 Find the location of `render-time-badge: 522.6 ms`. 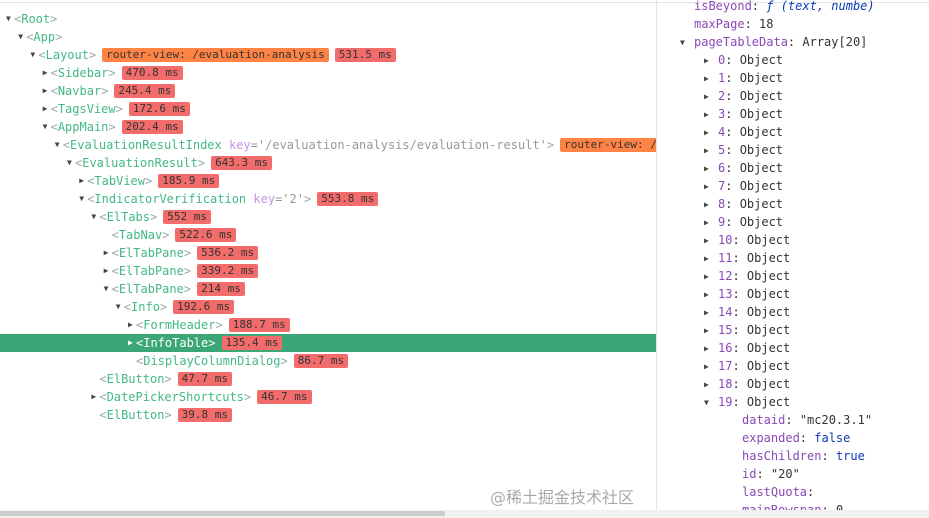

render-time-badge: 522.6 ms is located at coordinates (206, 235).